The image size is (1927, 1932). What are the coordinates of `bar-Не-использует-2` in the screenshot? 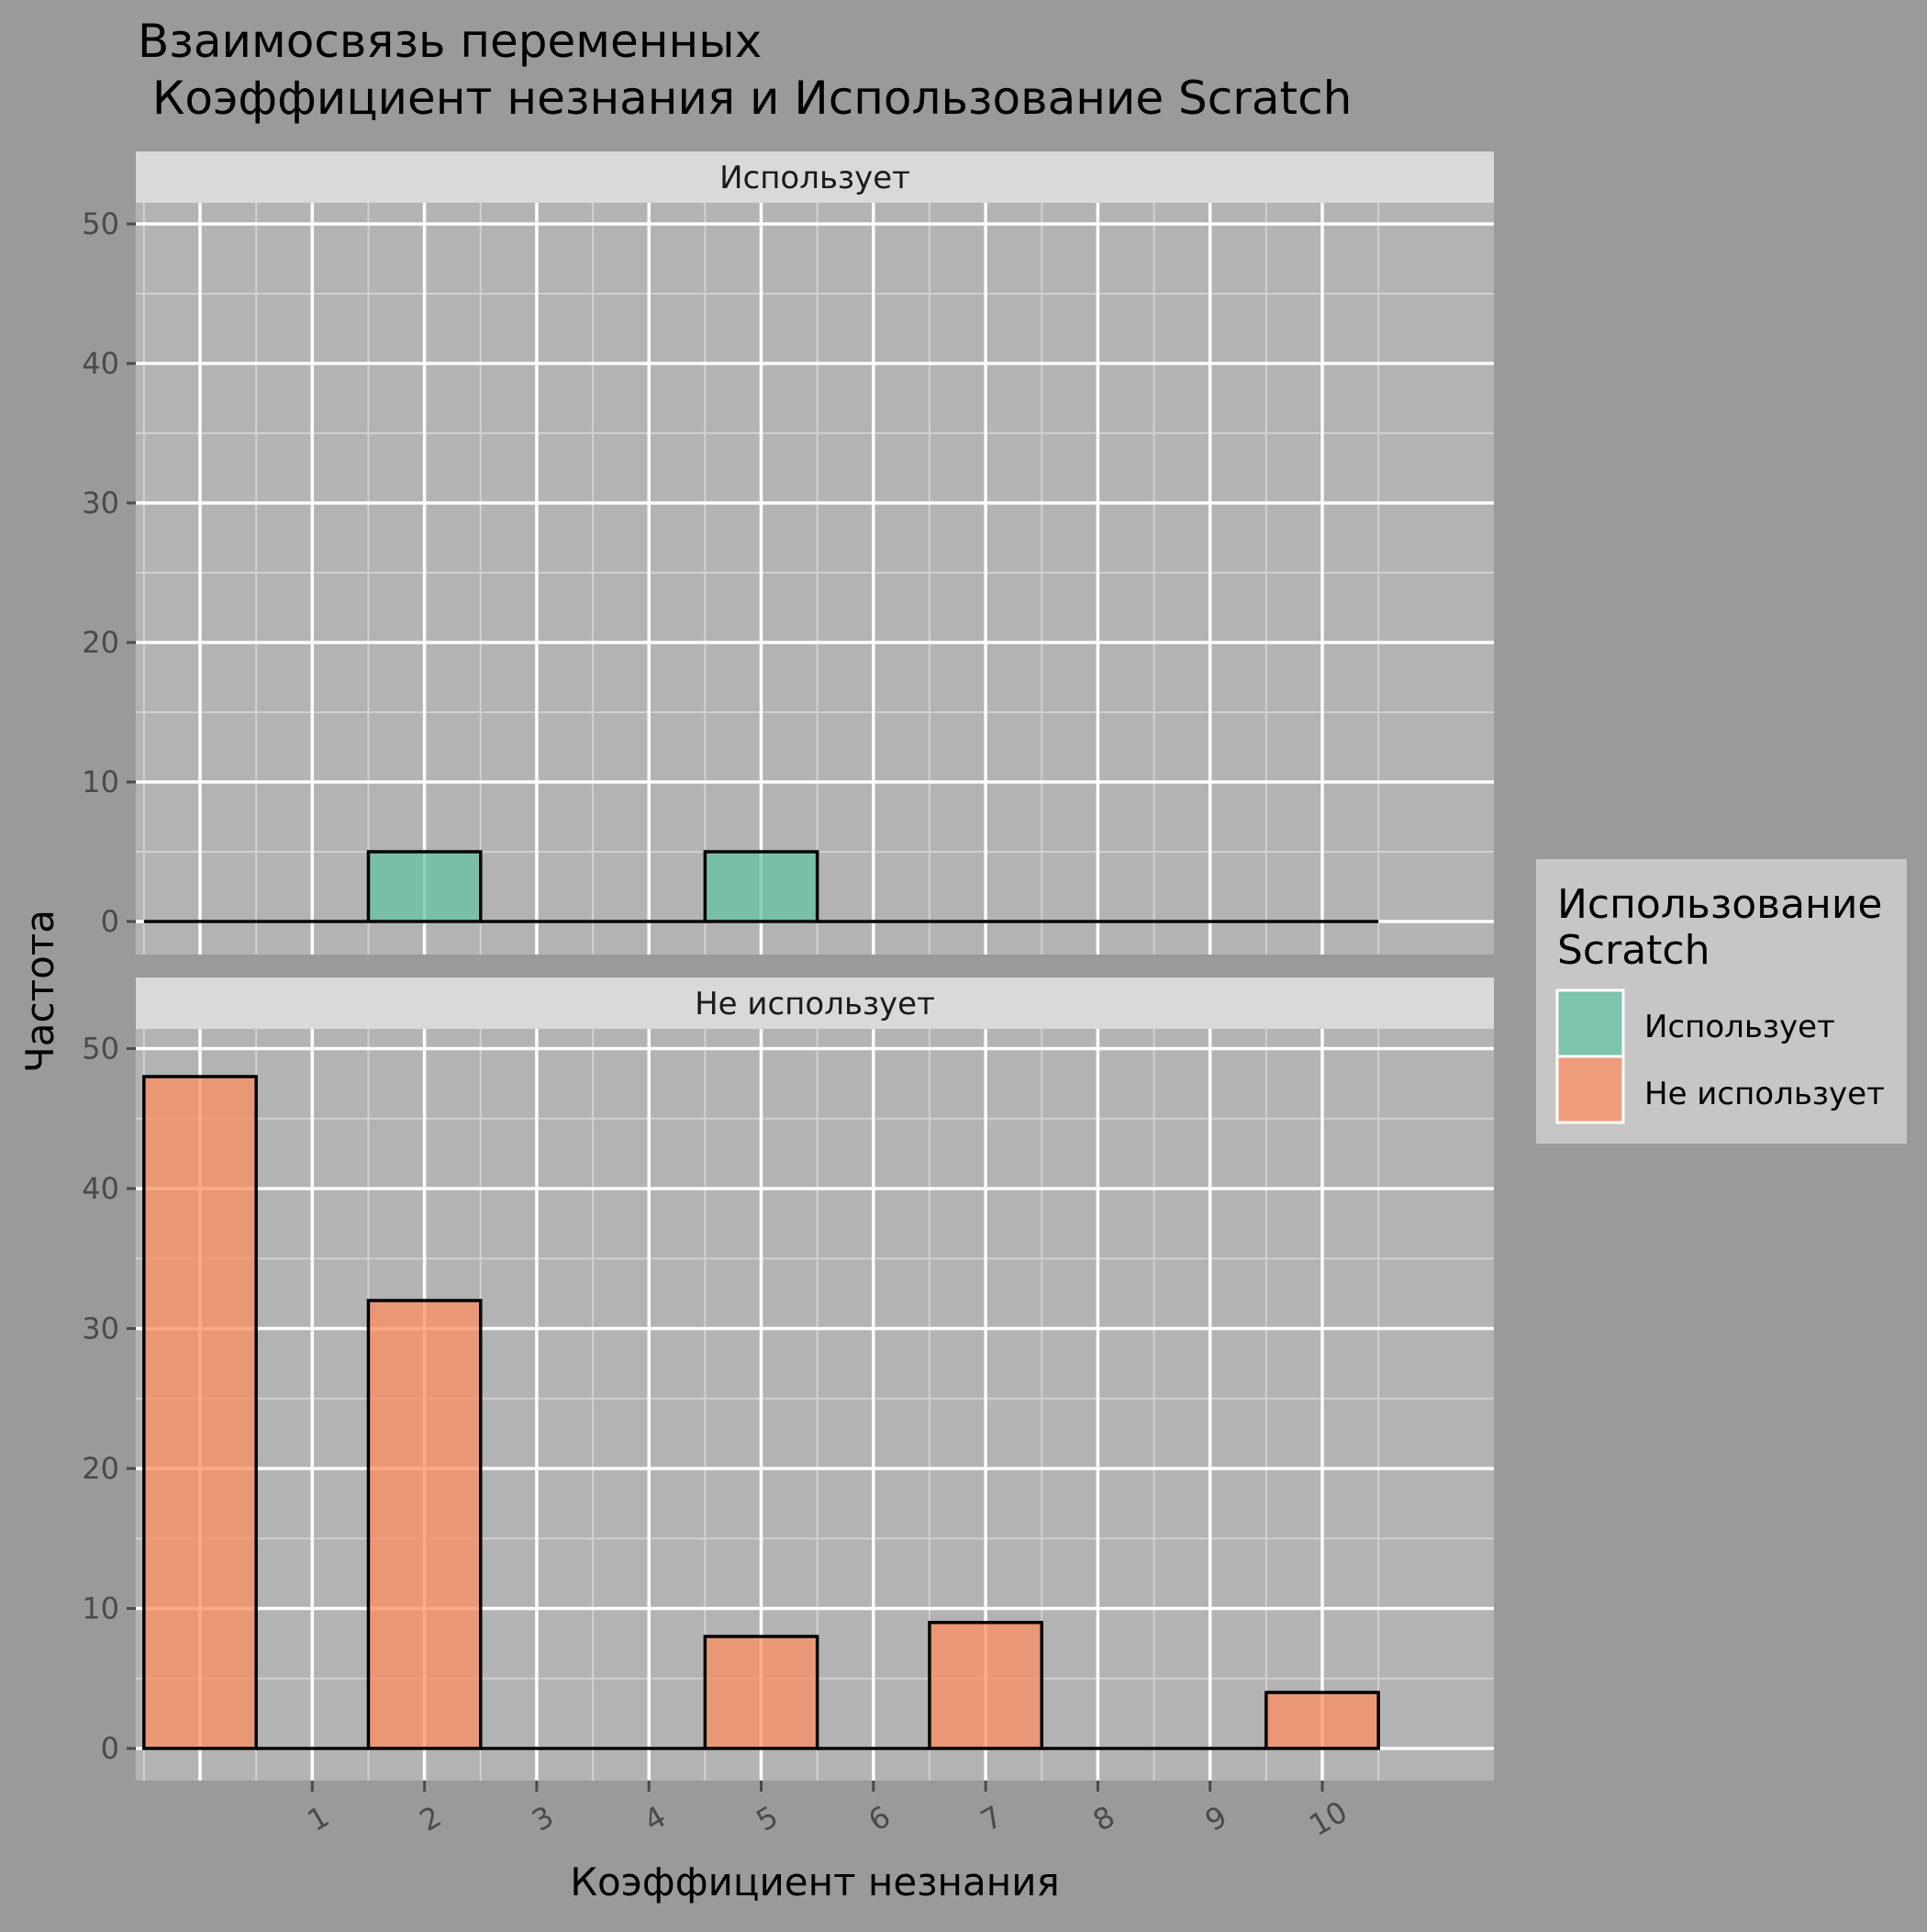 It's located at (424, 1524).